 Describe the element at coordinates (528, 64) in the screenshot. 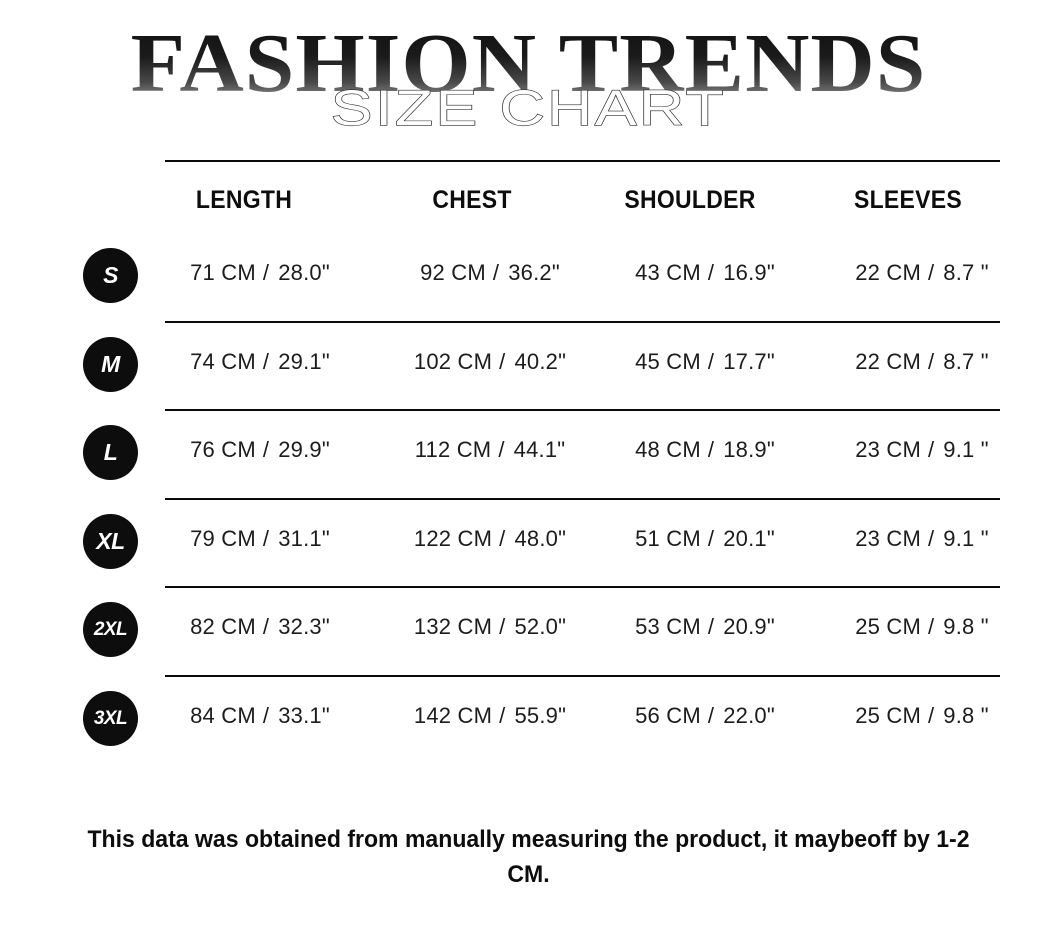

I see `page-title: FASHION TRENDS` at that location.